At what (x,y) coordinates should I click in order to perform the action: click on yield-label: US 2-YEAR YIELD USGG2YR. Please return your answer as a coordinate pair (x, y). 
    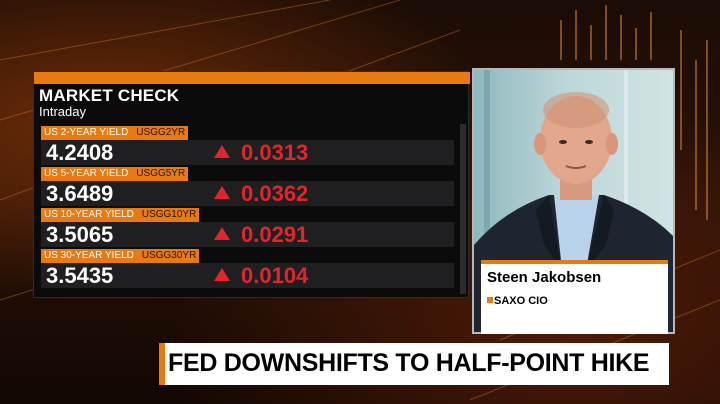
    Looking at the image, I should click on (115, 133).